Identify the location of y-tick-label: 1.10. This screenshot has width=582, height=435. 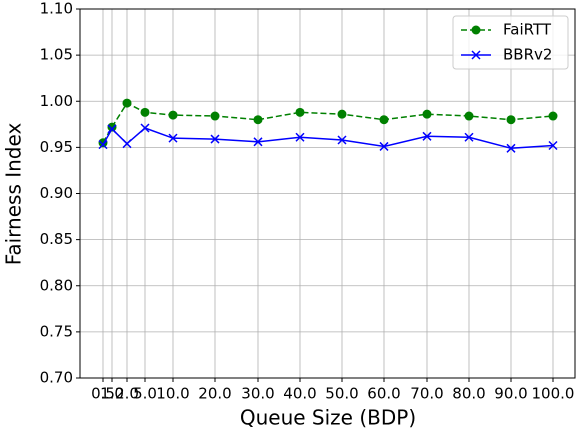
(56, 9).